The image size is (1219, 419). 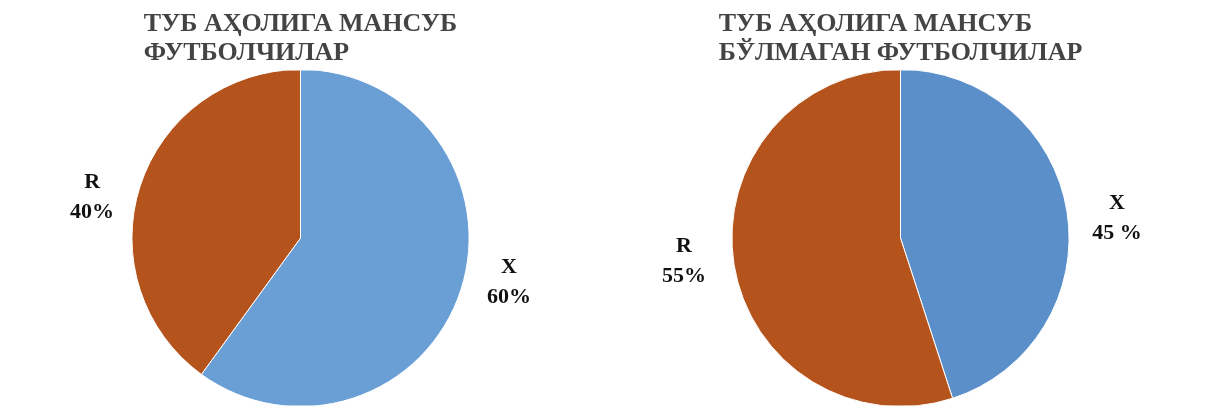 I want to click on data-label: 45 %, so click(x=1117, y=231).